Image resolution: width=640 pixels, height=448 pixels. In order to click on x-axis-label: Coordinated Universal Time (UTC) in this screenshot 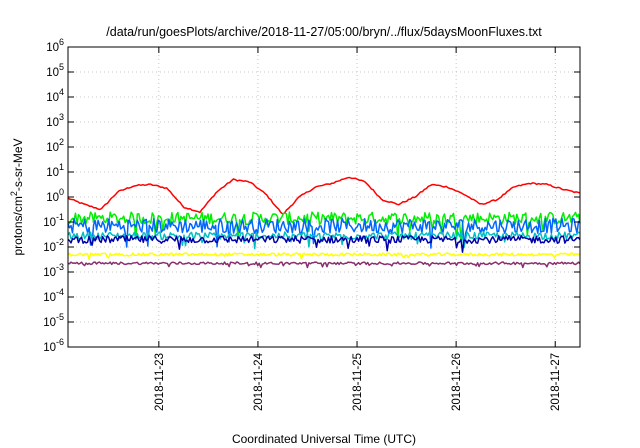, I will do `click(324, 439)`.